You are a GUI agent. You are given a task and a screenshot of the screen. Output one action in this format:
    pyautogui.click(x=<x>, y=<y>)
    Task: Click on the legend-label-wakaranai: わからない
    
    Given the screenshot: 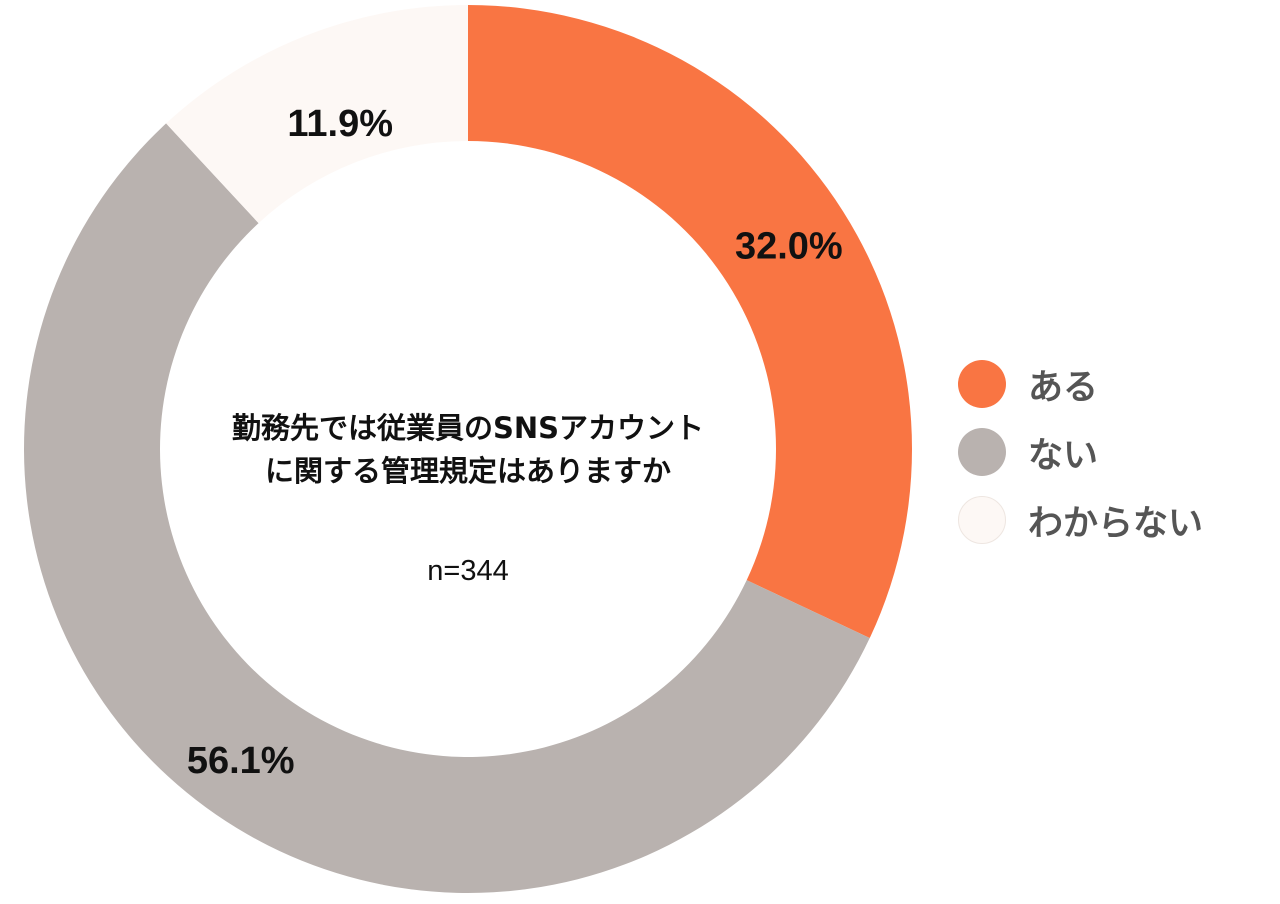 What is the action you would take?
    pyautogui.click(x=1116, y=523)
    